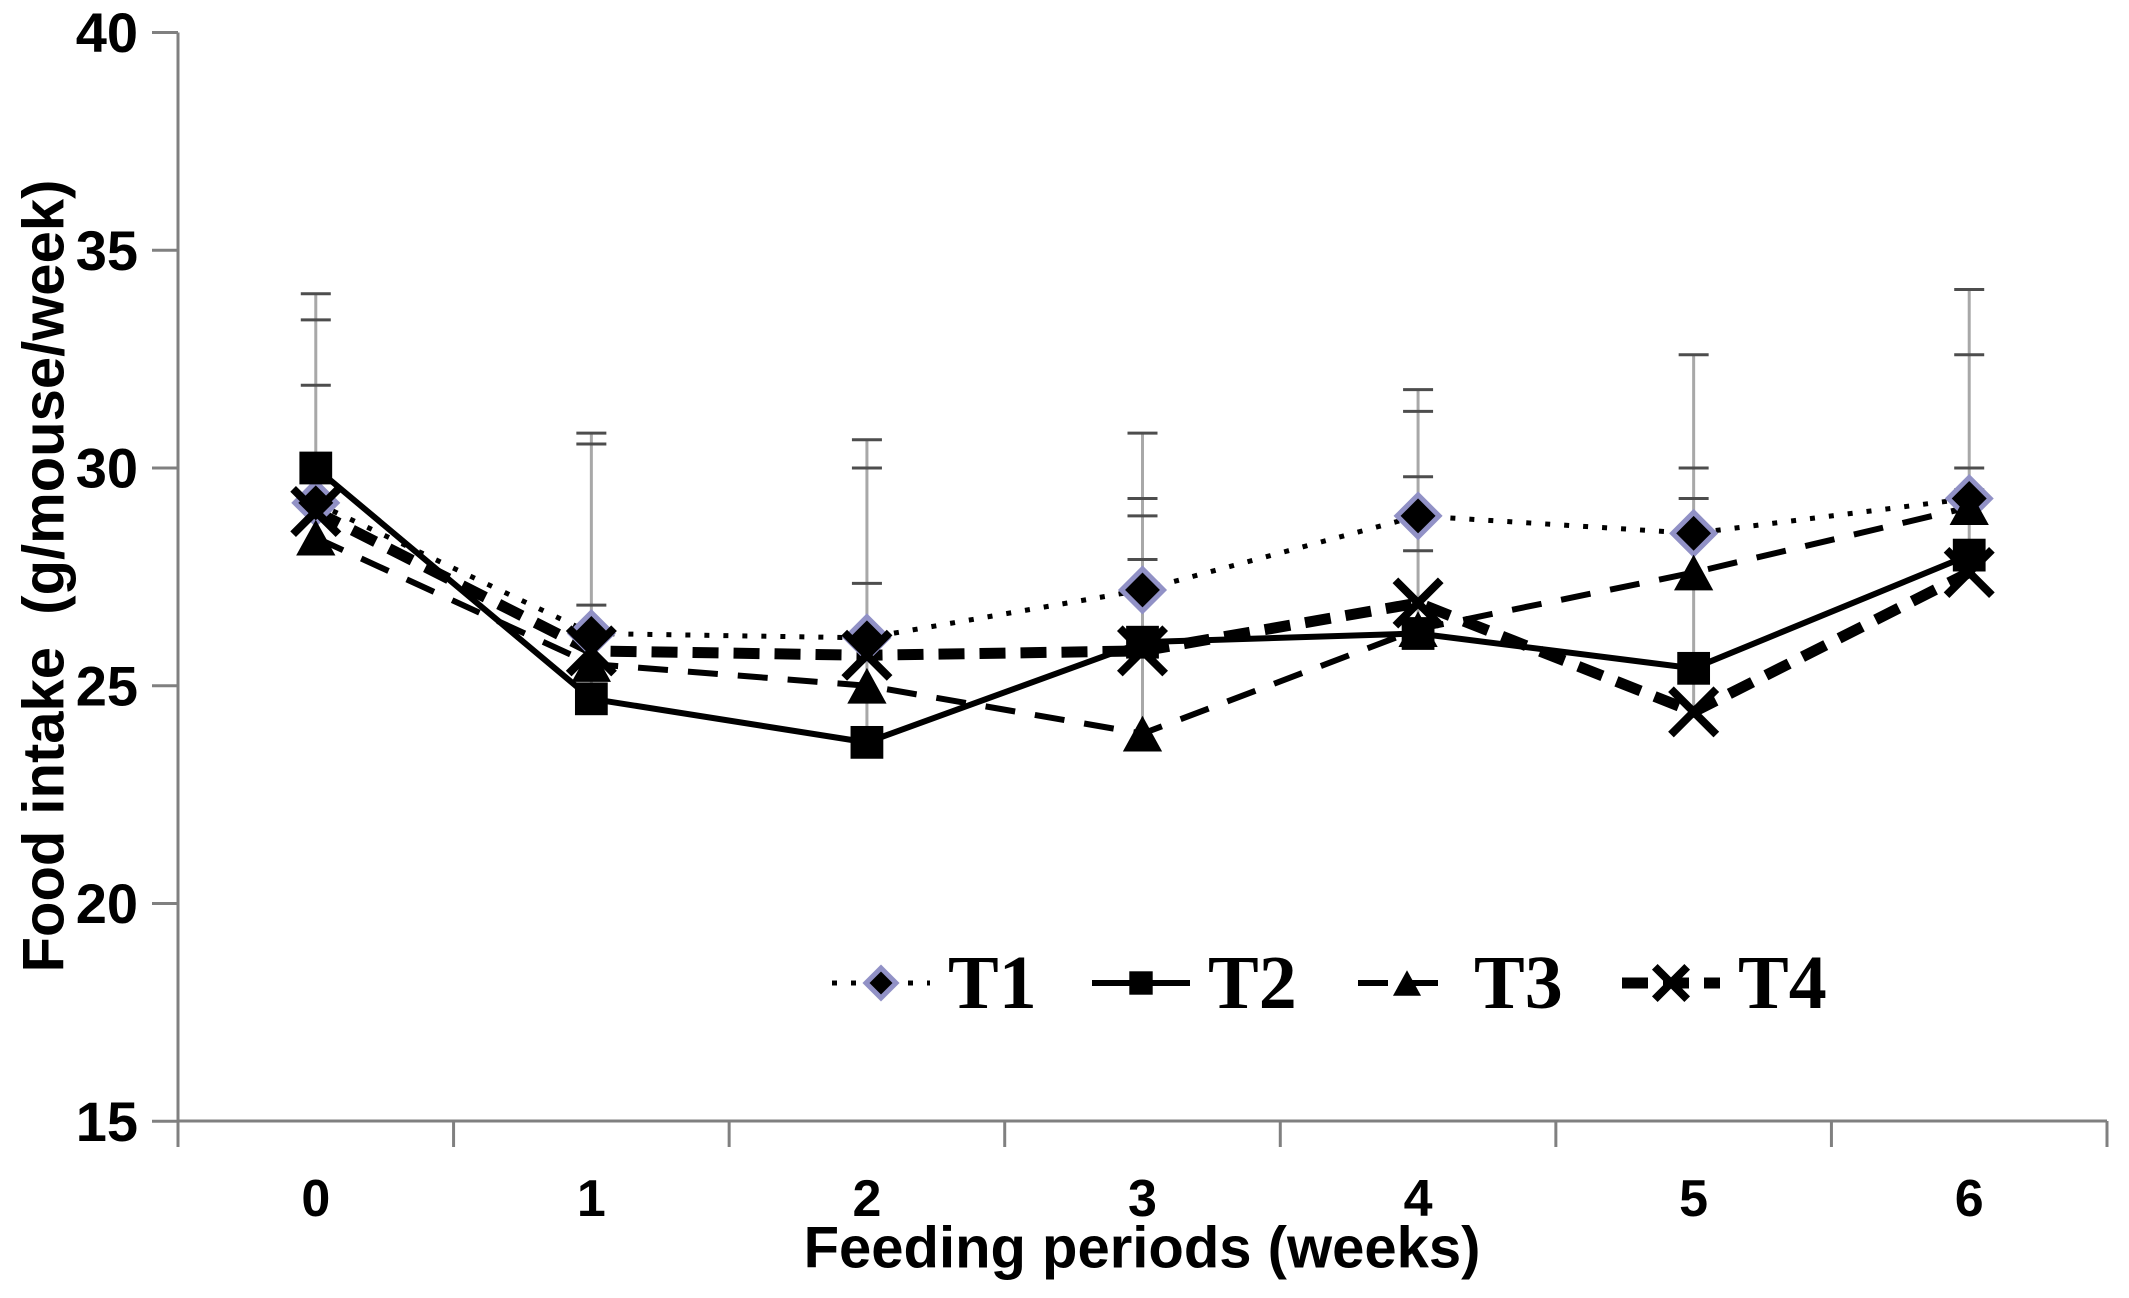 The width and height of the screenshot is (2129, 1298). What do you see at coordinates (866, 1199) in the screenshot?
I see `x-tick-label: 2` at bounding box center [866, 1199].